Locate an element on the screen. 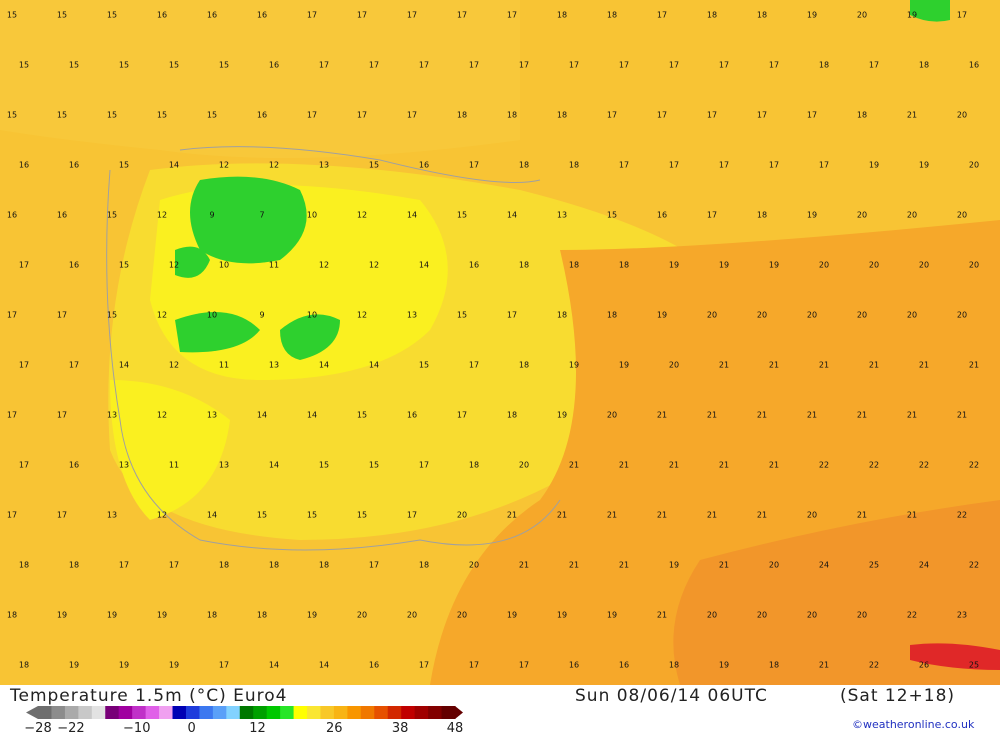  cool-field is located at coordinates (170, 450).